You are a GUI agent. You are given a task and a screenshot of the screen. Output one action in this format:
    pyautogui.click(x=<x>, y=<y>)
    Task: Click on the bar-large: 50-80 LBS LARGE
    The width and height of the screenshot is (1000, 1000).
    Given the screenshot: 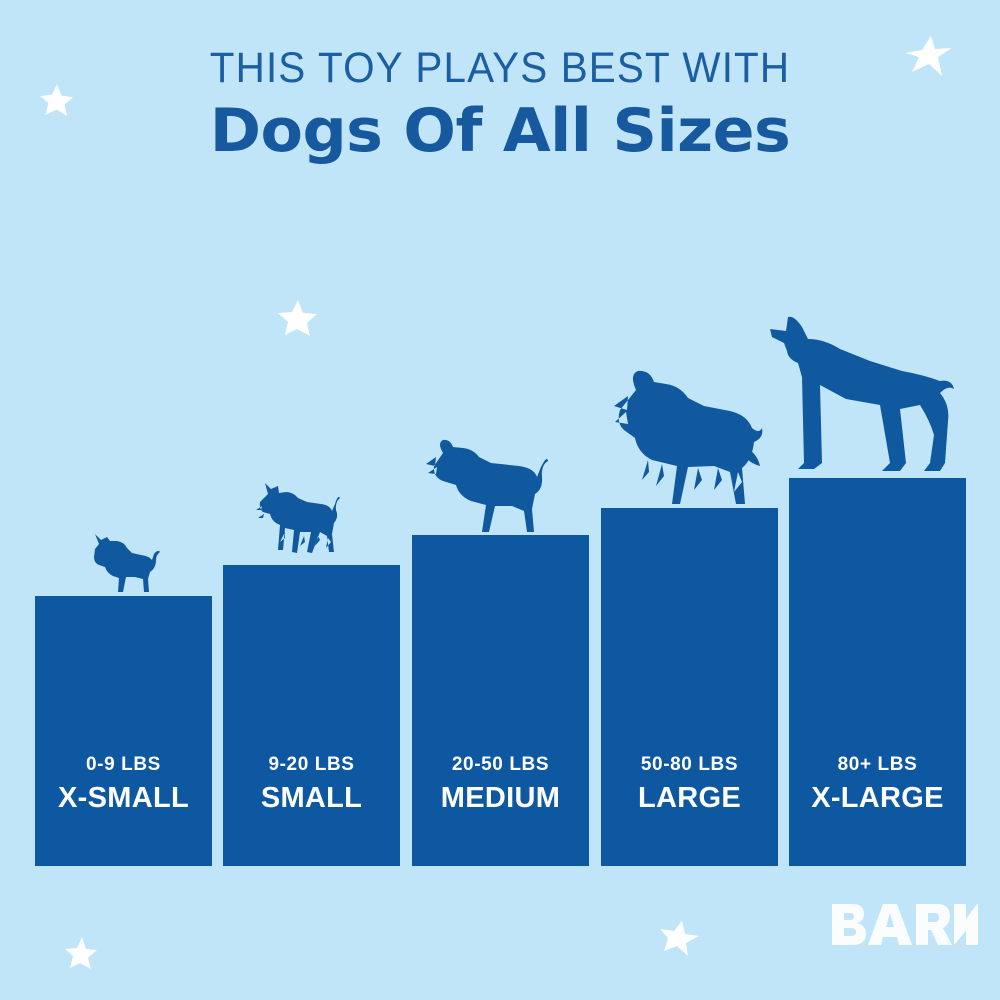 What is the action you would take?
    pyautogui.click(x=689, y=687)
    